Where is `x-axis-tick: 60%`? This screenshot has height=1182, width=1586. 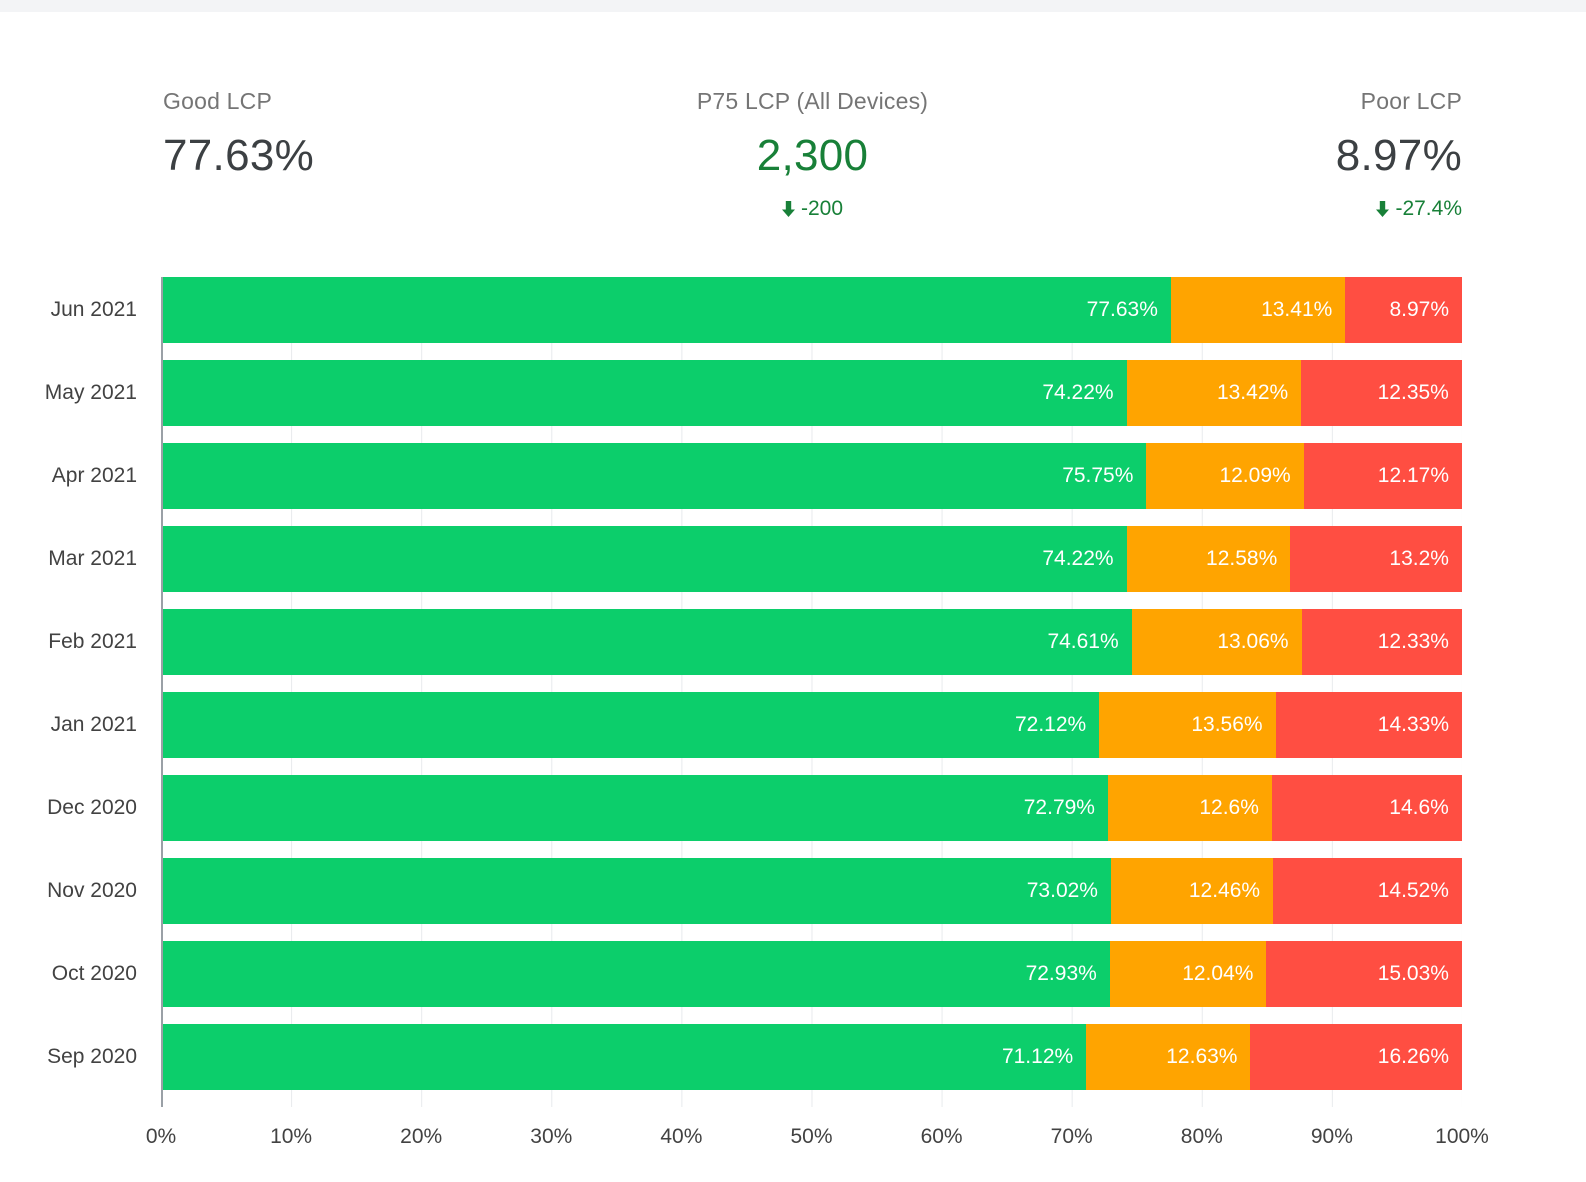
x-axis-tick: 60% is located at coordinates (941, 1136).